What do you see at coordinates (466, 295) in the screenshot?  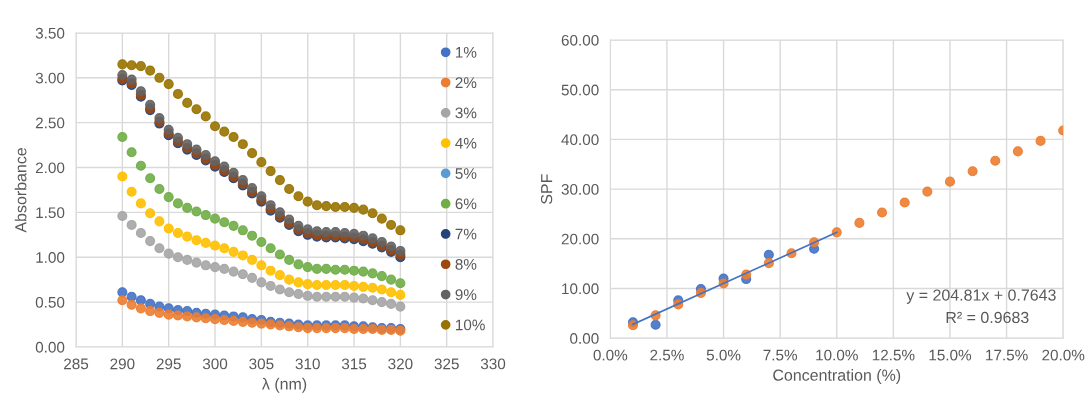 I see `legend-label: 9%` at bounding box center [466, 295].